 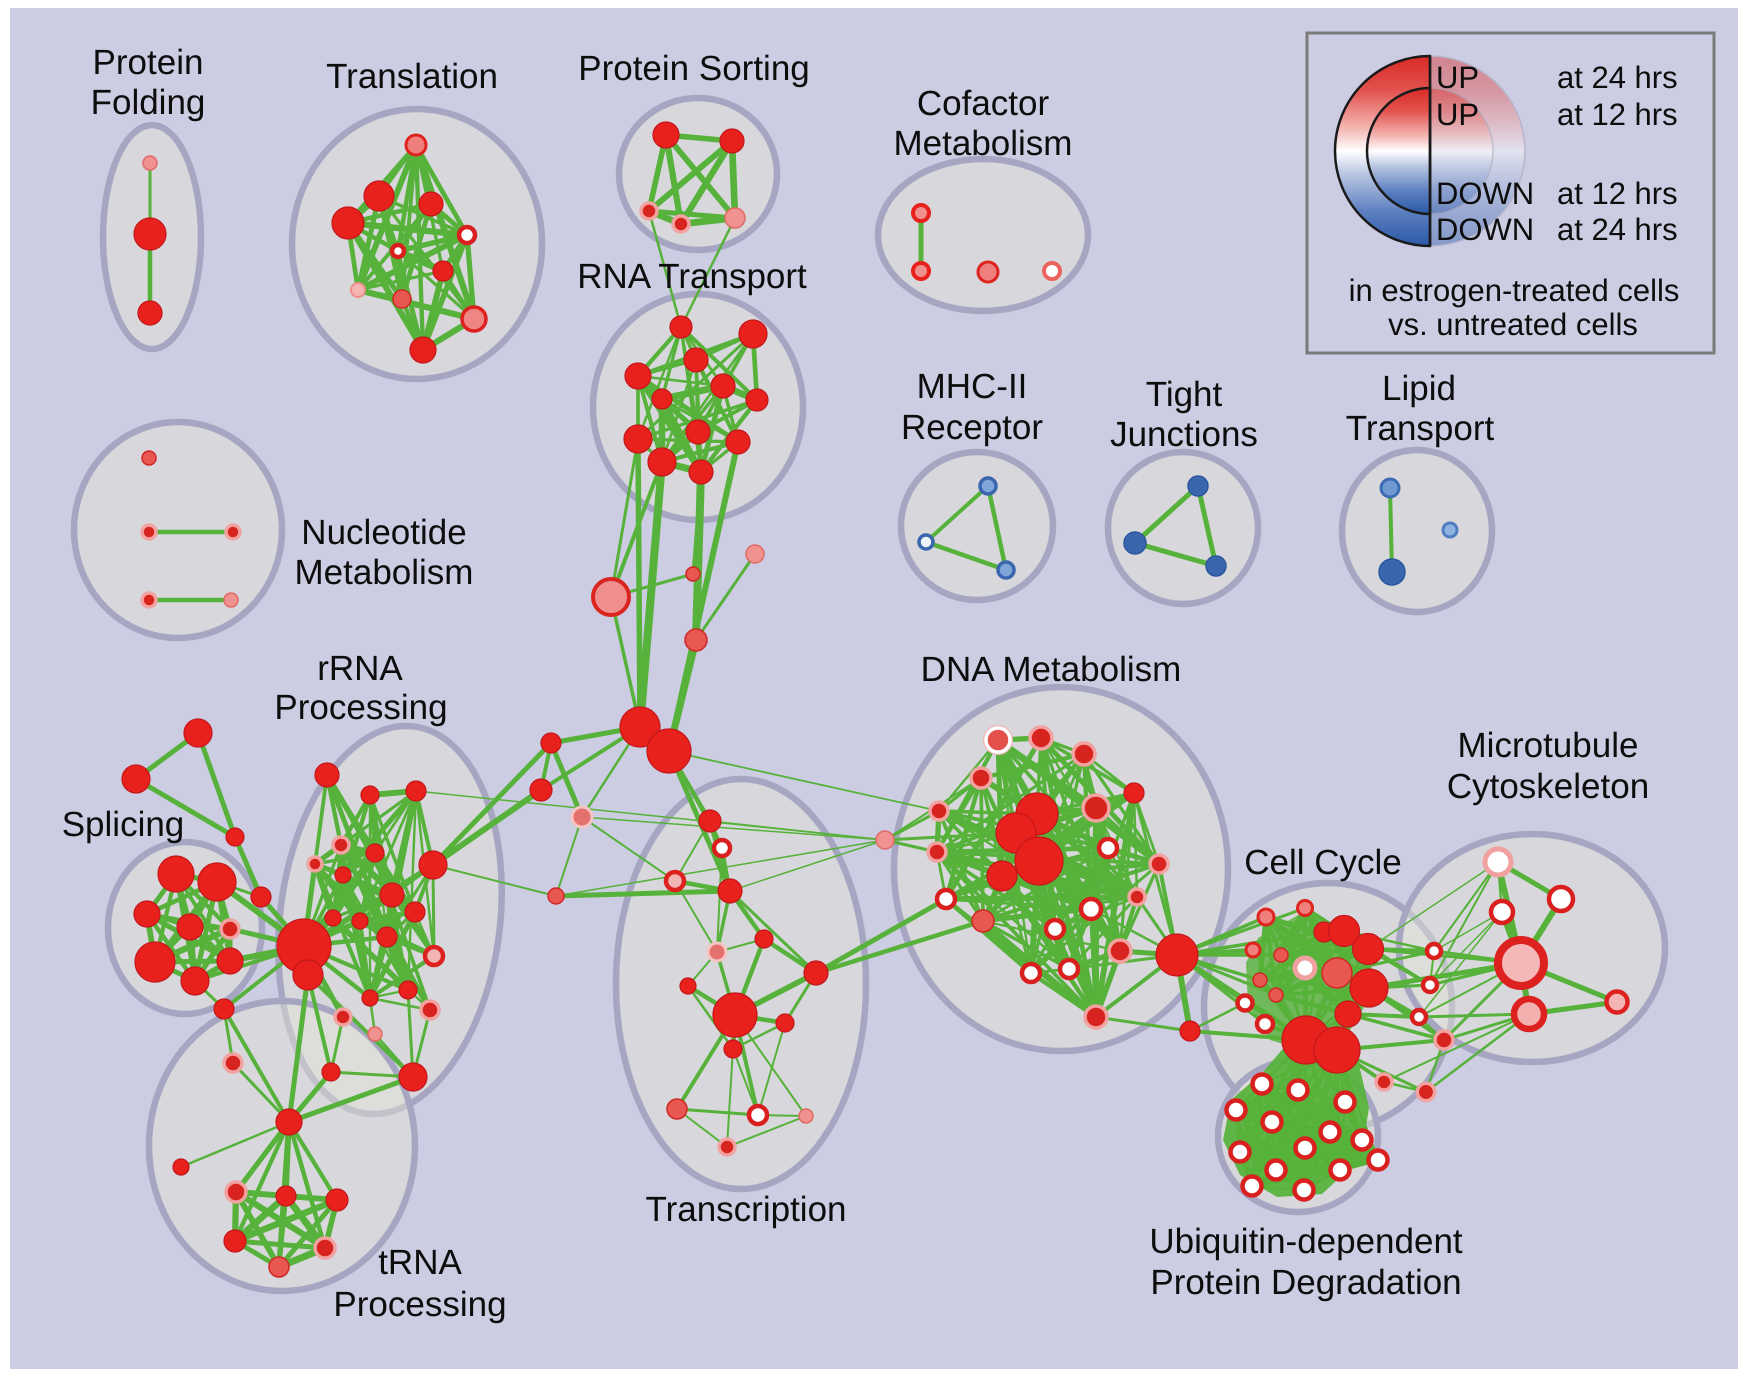 What do you see at coordinates (1514, 290) in the screenshot?
I see `svg-text: in estrogen-treated cells` at bounding box center [1514, 290].